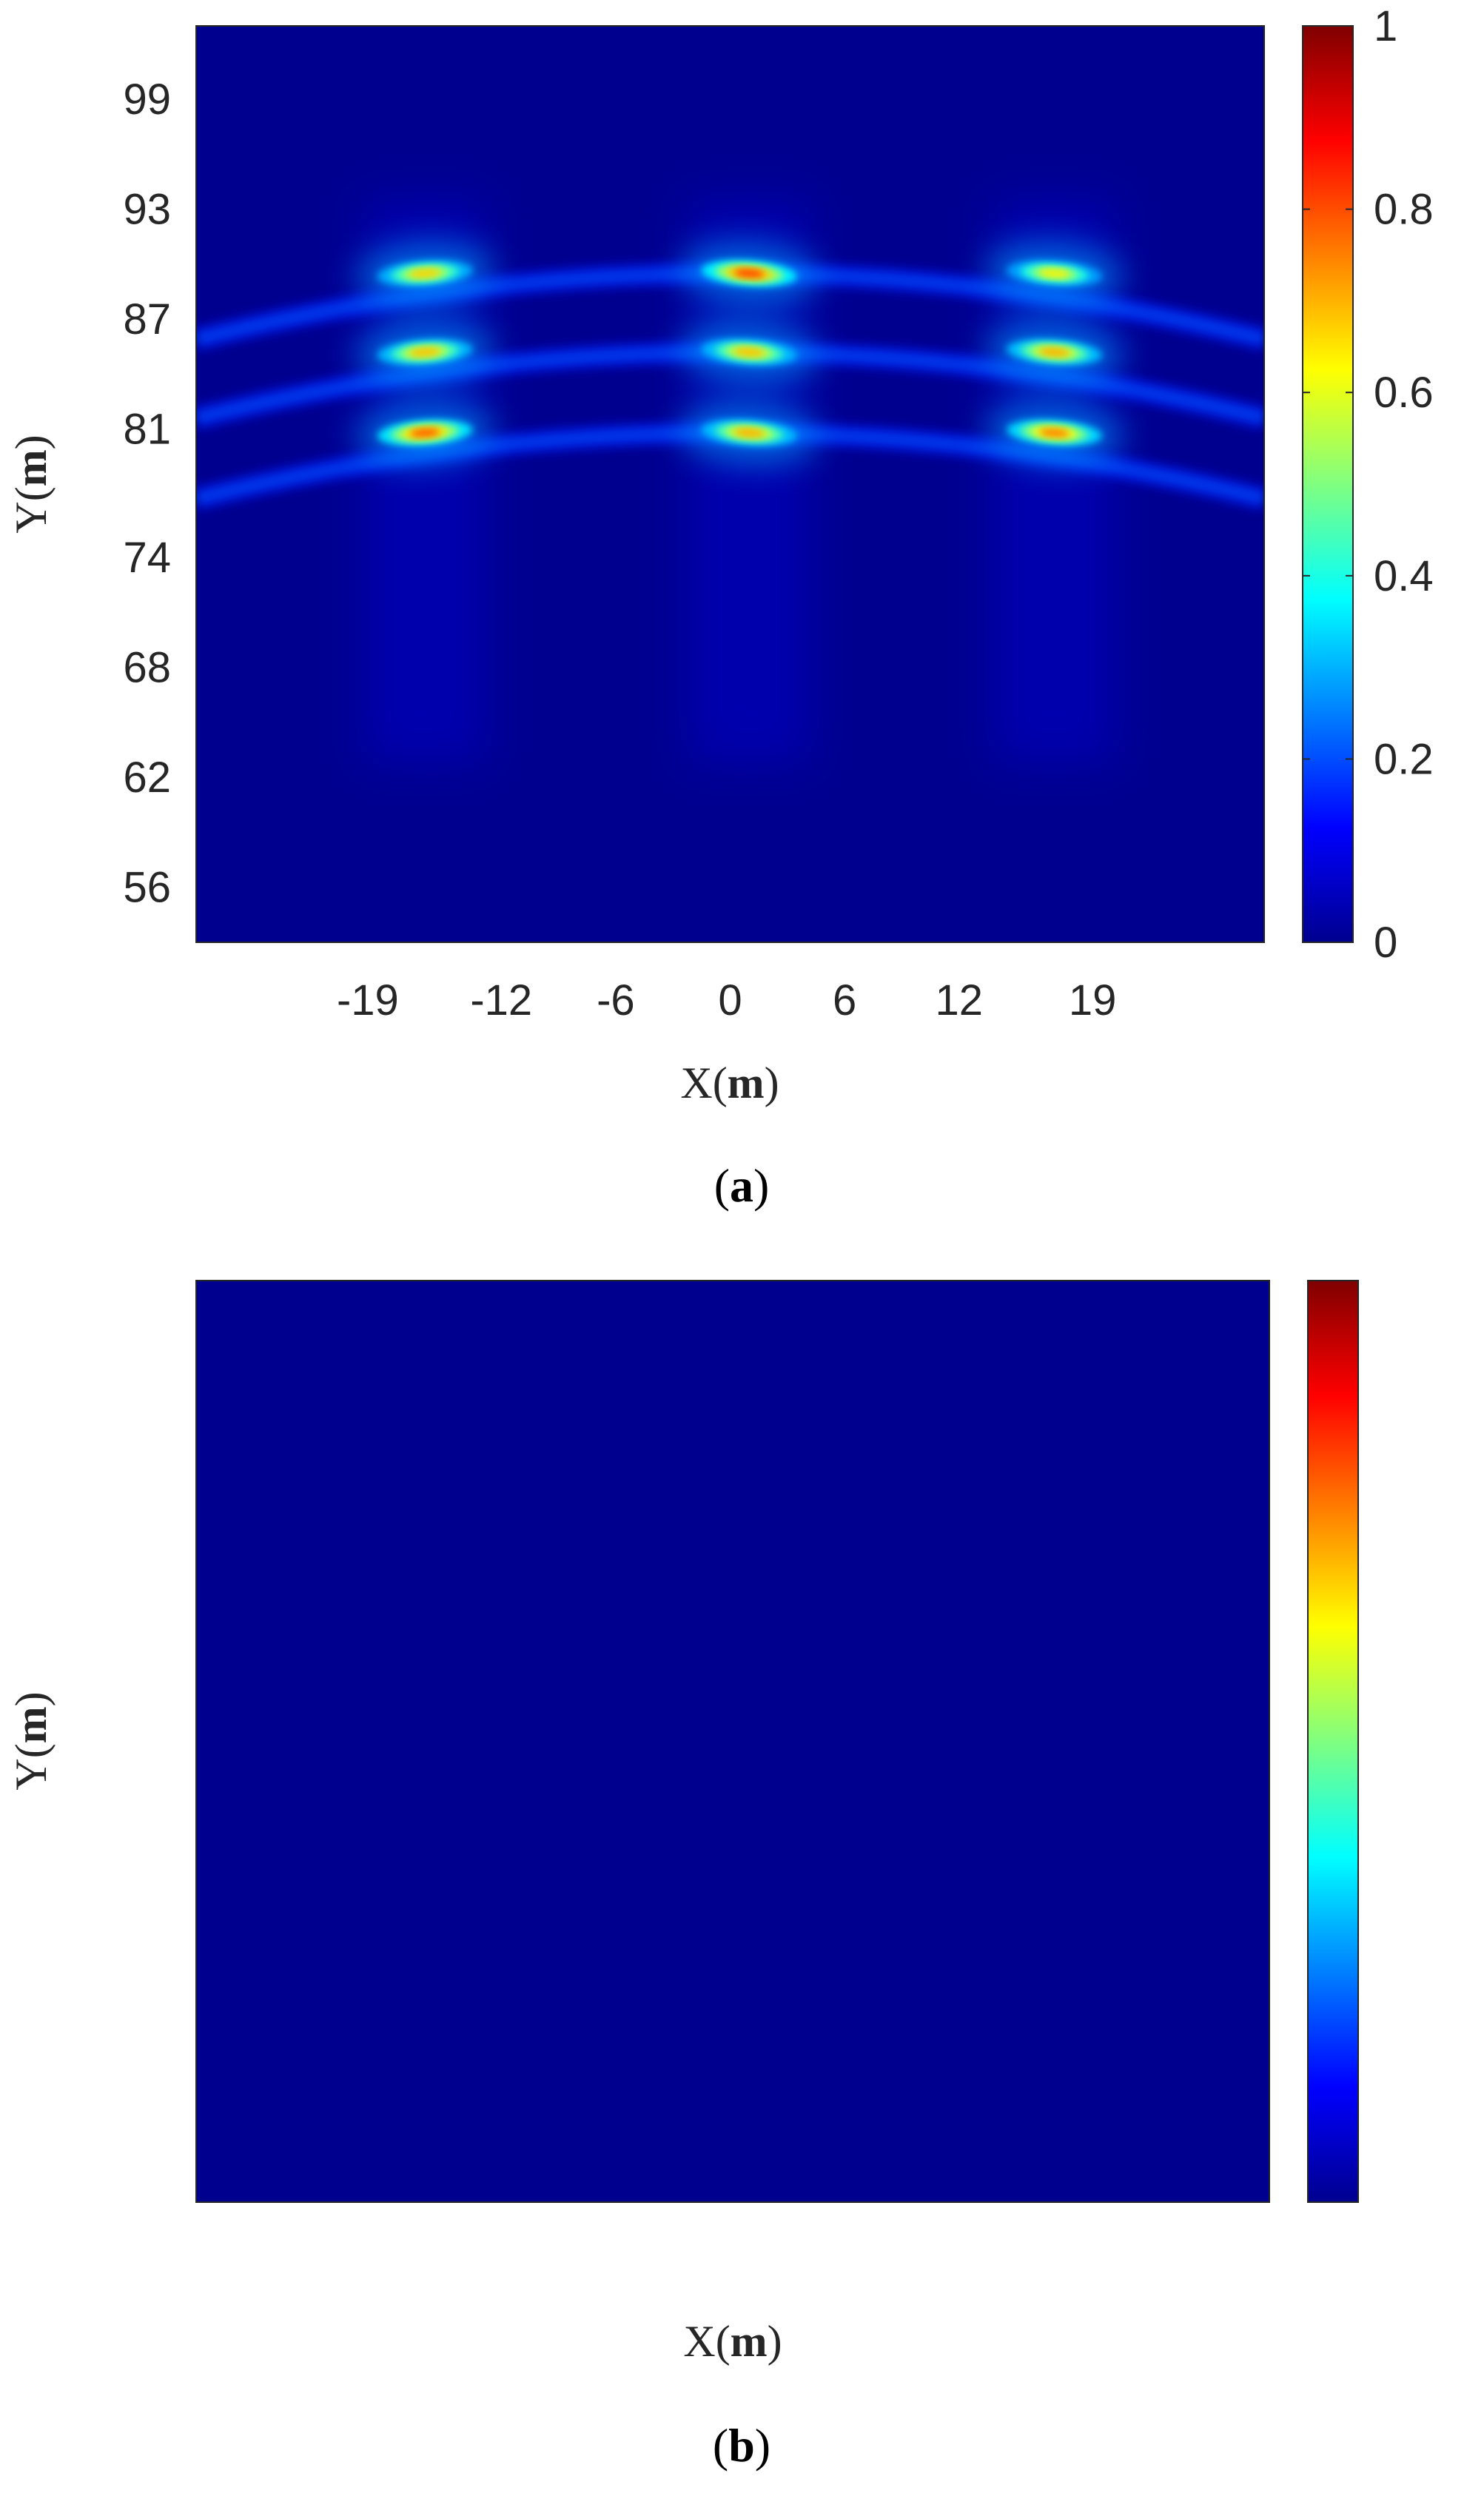  Describe the element at coordinates (1404, 393) in the screenshot. I see `colorbar-tick-label: 0.6` at that location.